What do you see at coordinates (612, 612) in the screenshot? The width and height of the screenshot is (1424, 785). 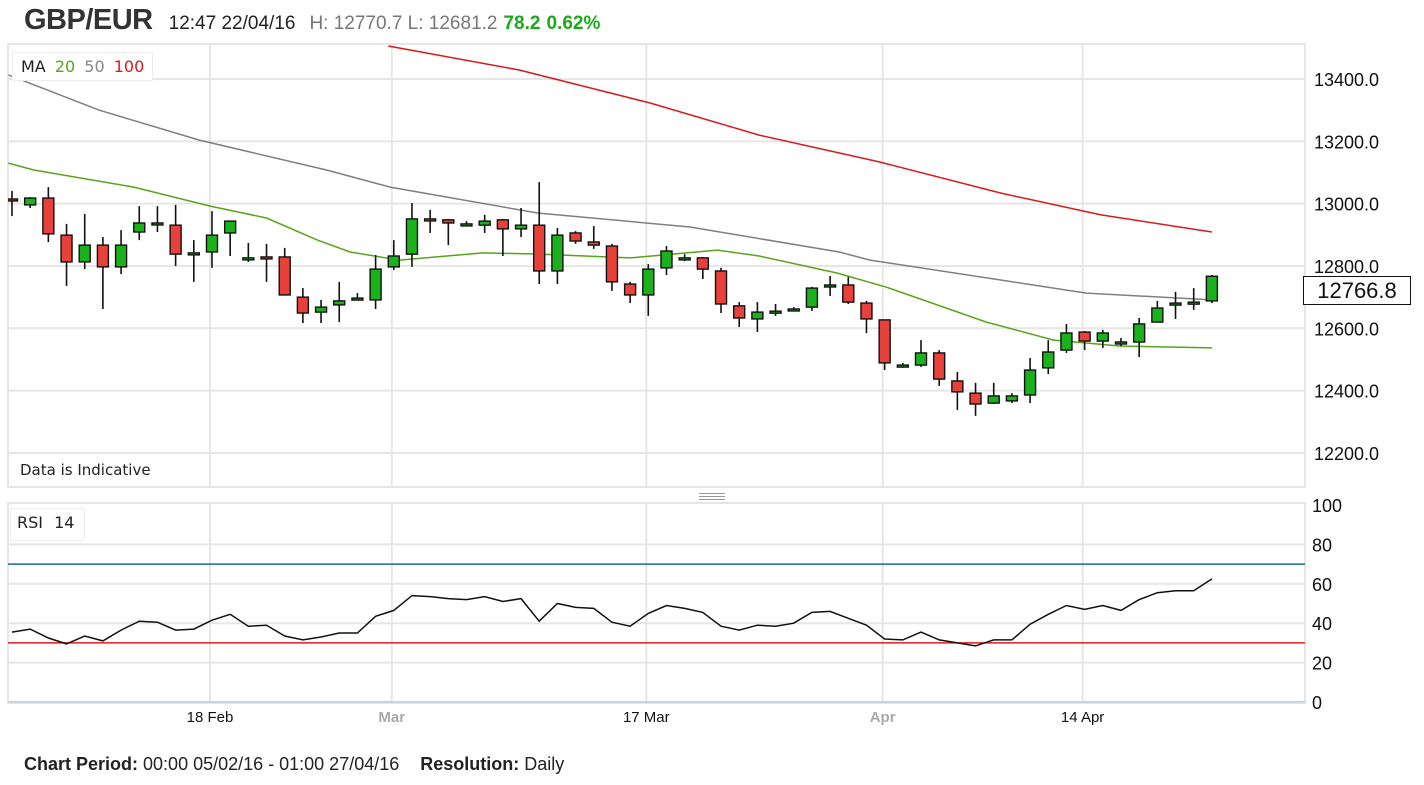 I see `rsi-series-line` at bounding box center [612, 612].